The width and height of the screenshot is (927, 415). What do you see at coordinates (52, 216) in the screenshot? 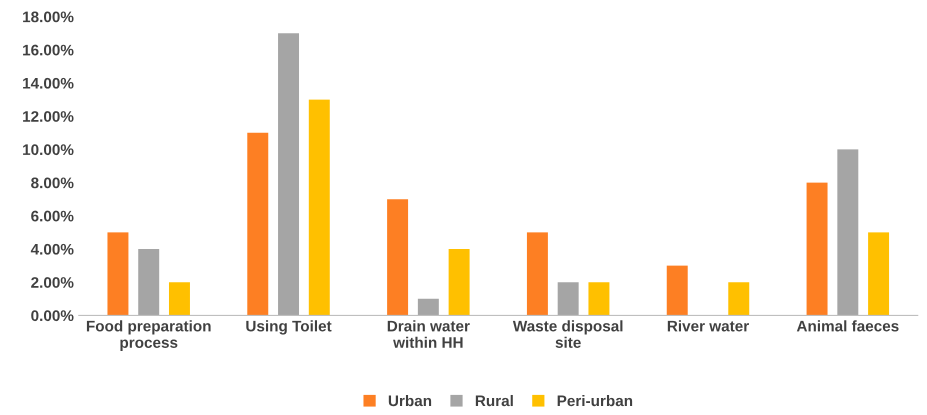
I see `y-tick-label: 6.00%` at bounding box center [52, 216].